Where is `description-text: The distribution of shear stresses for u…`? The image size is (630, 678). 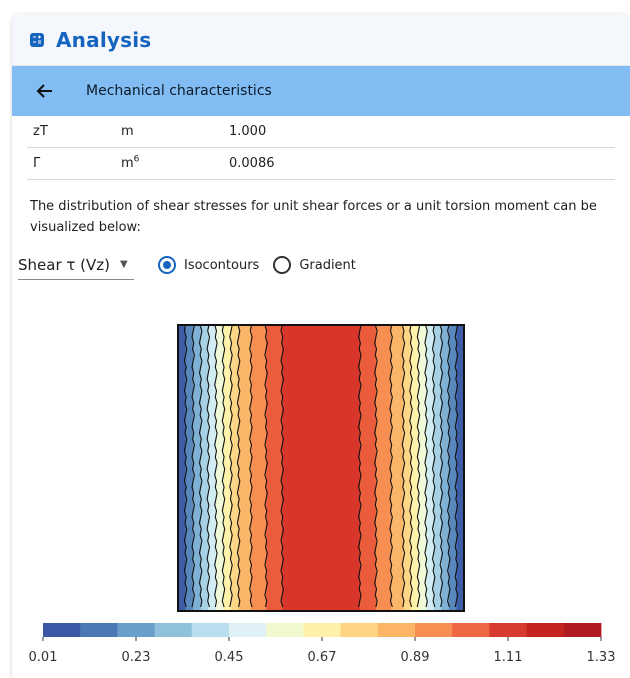 description-text: The distribution of shear stresses for u… is located at coordinates (313, 217).